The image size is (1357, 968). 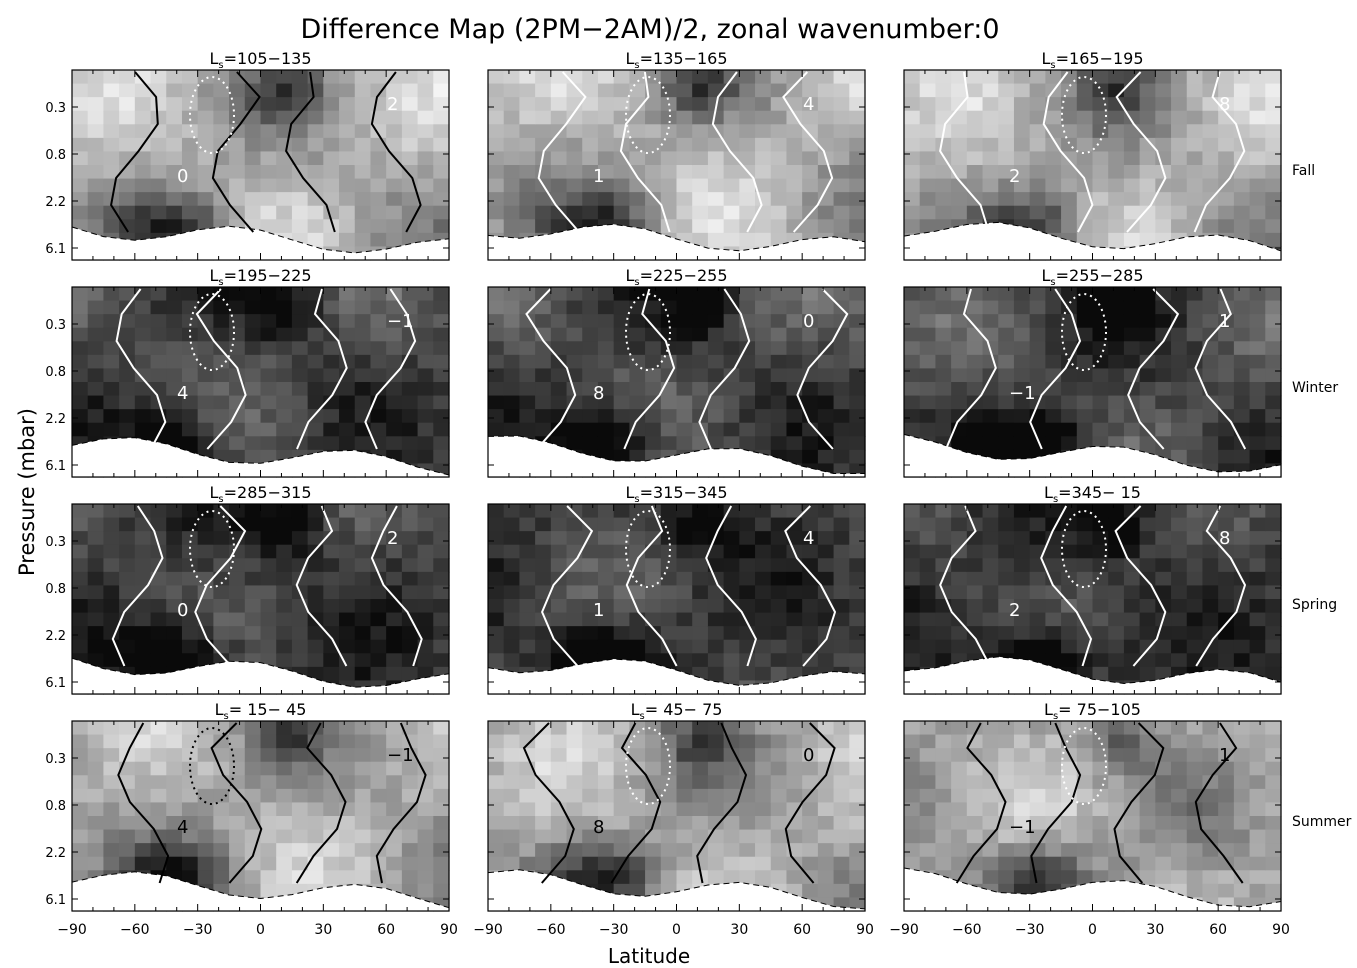 What do you see at coordinates (1068, 152) in the screenshot?
I see `contour-line` at bounding box center [1068, 152].